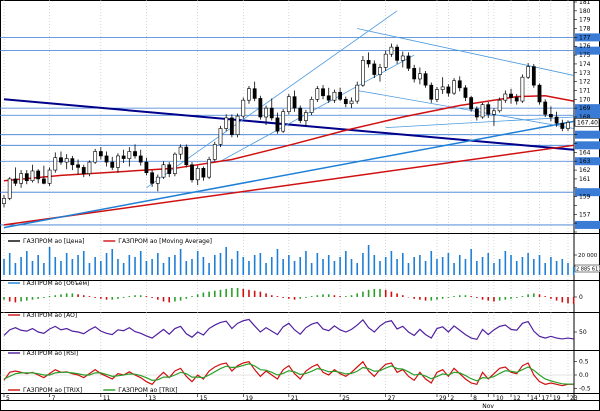 This screenshot has height=411, width=600. What do you see at coordinates (585, 29) in the screenshot?
I see `price-y-tick-label: 178` at bounding box center [585, 29].